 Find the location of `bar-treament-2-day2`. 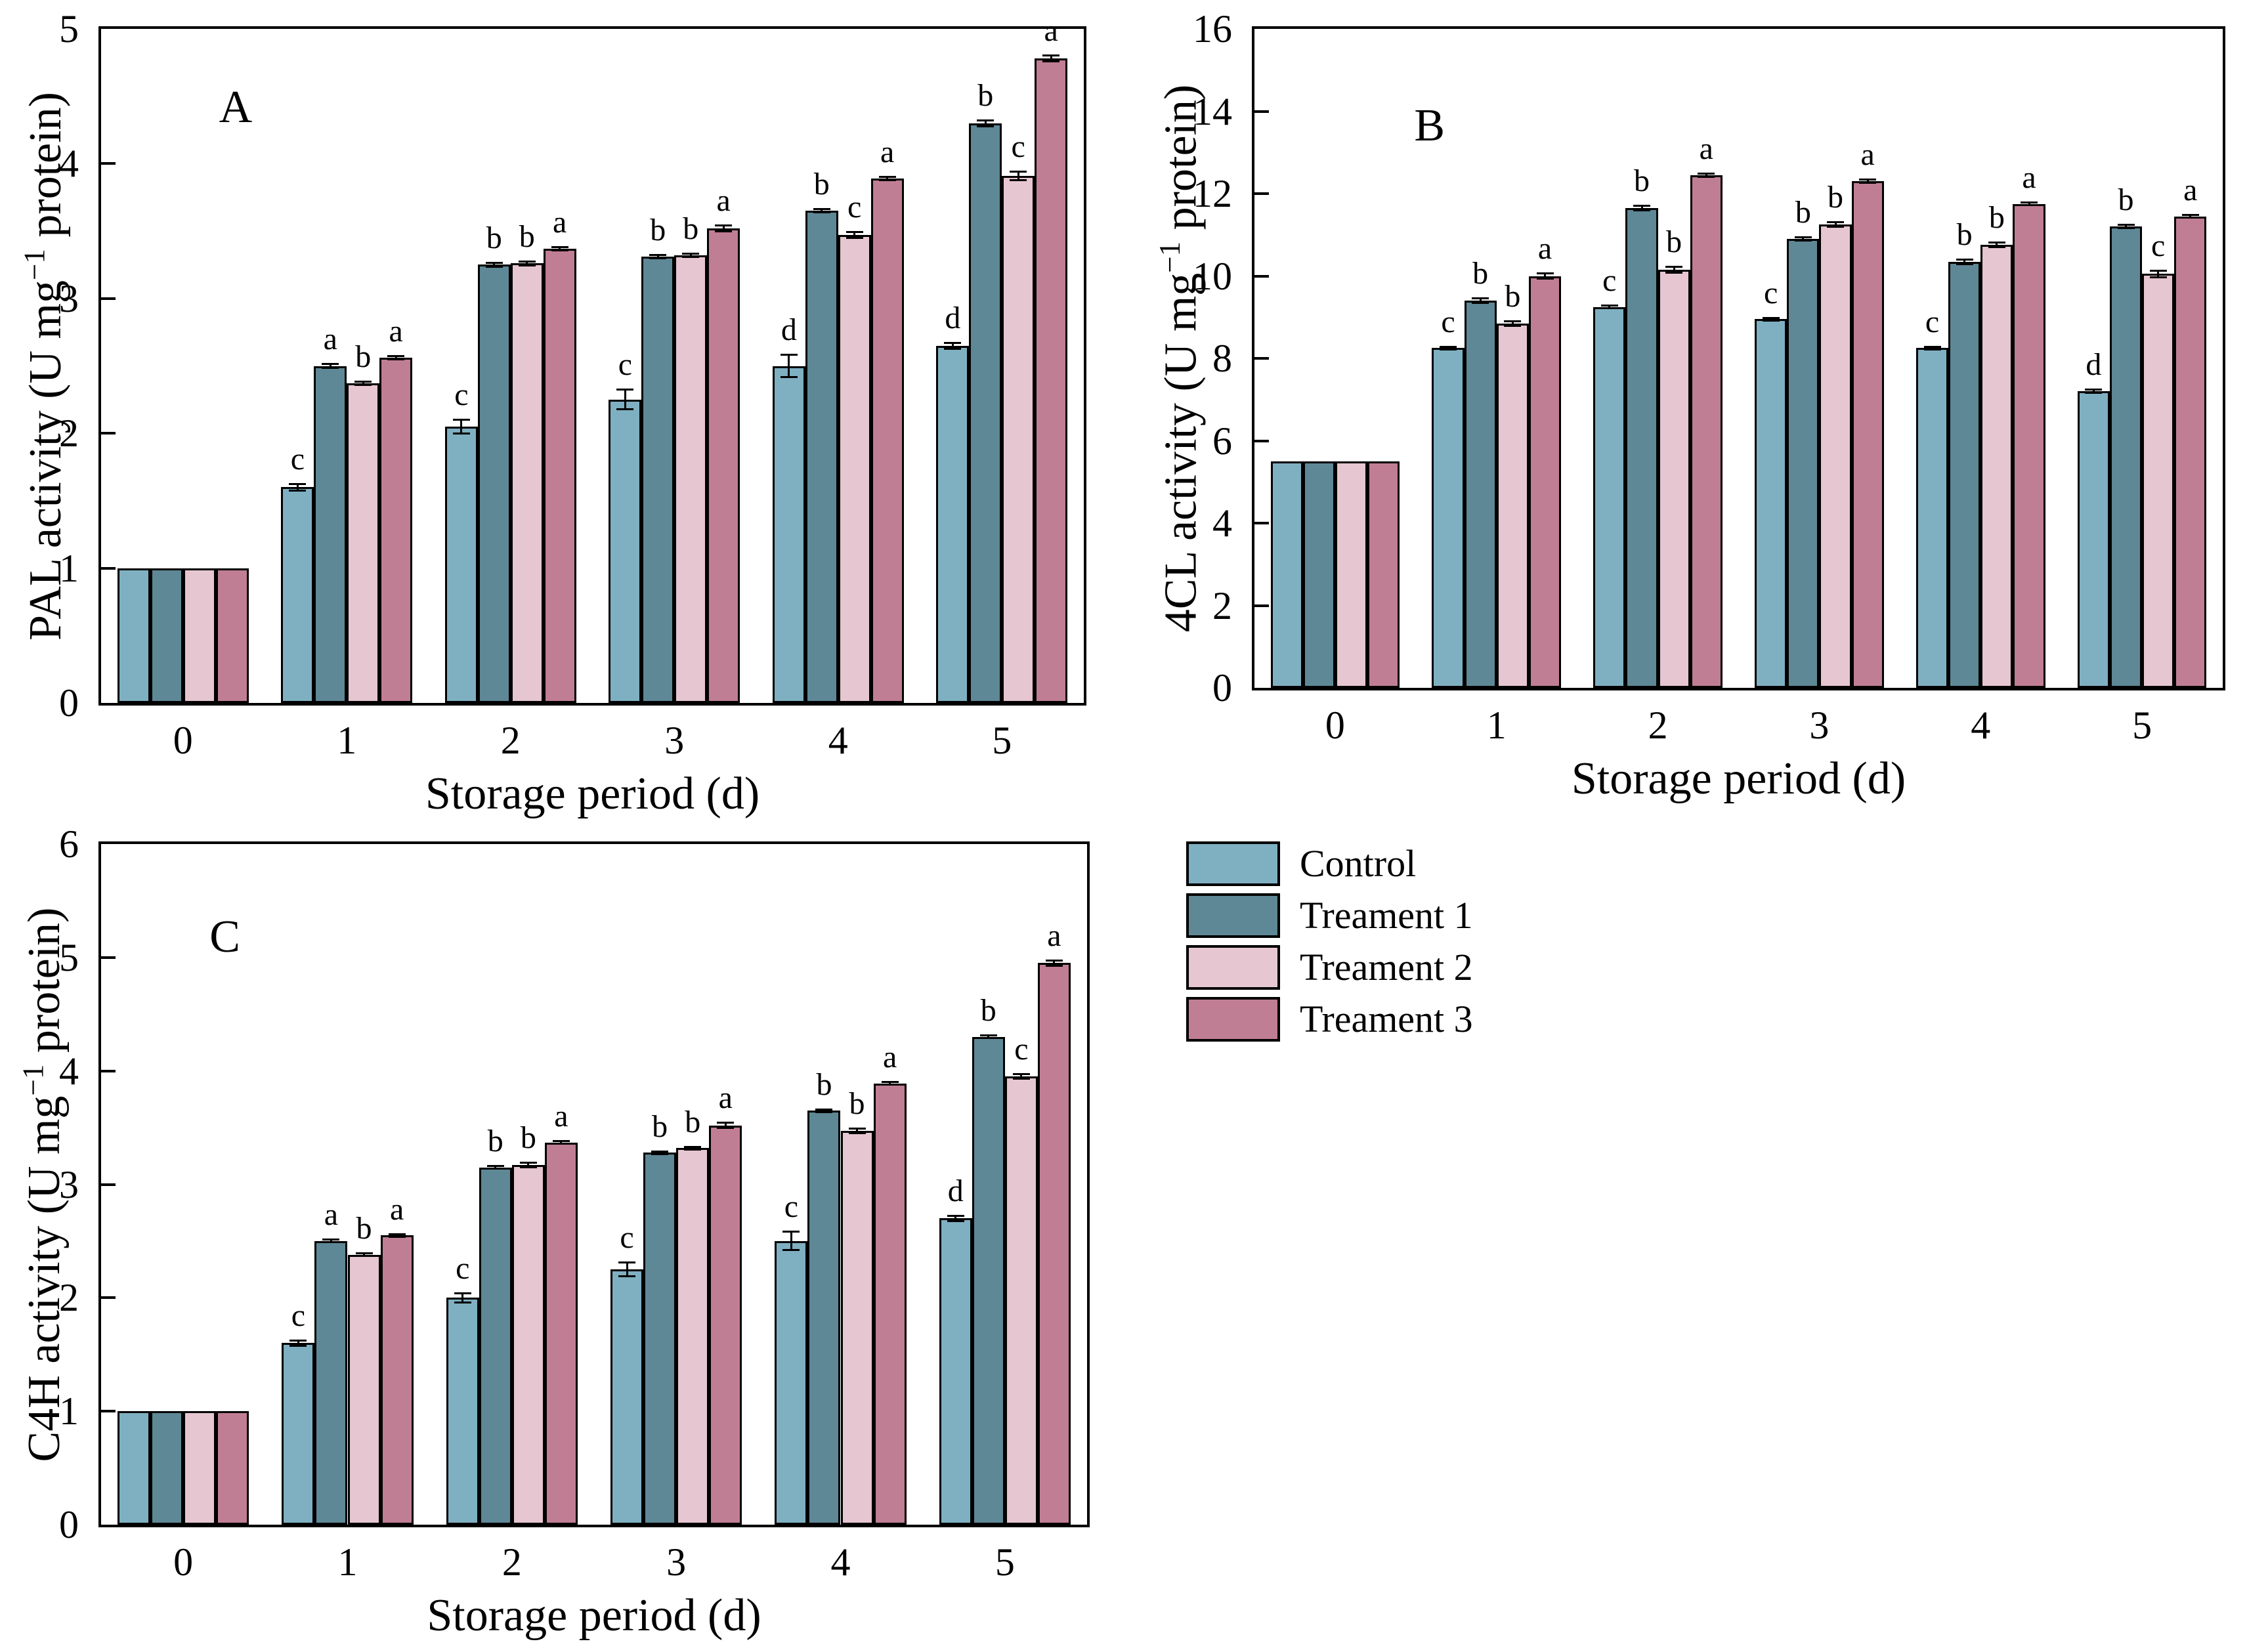

bar-treament-2-day2 is located at coordinates (528, 1345).